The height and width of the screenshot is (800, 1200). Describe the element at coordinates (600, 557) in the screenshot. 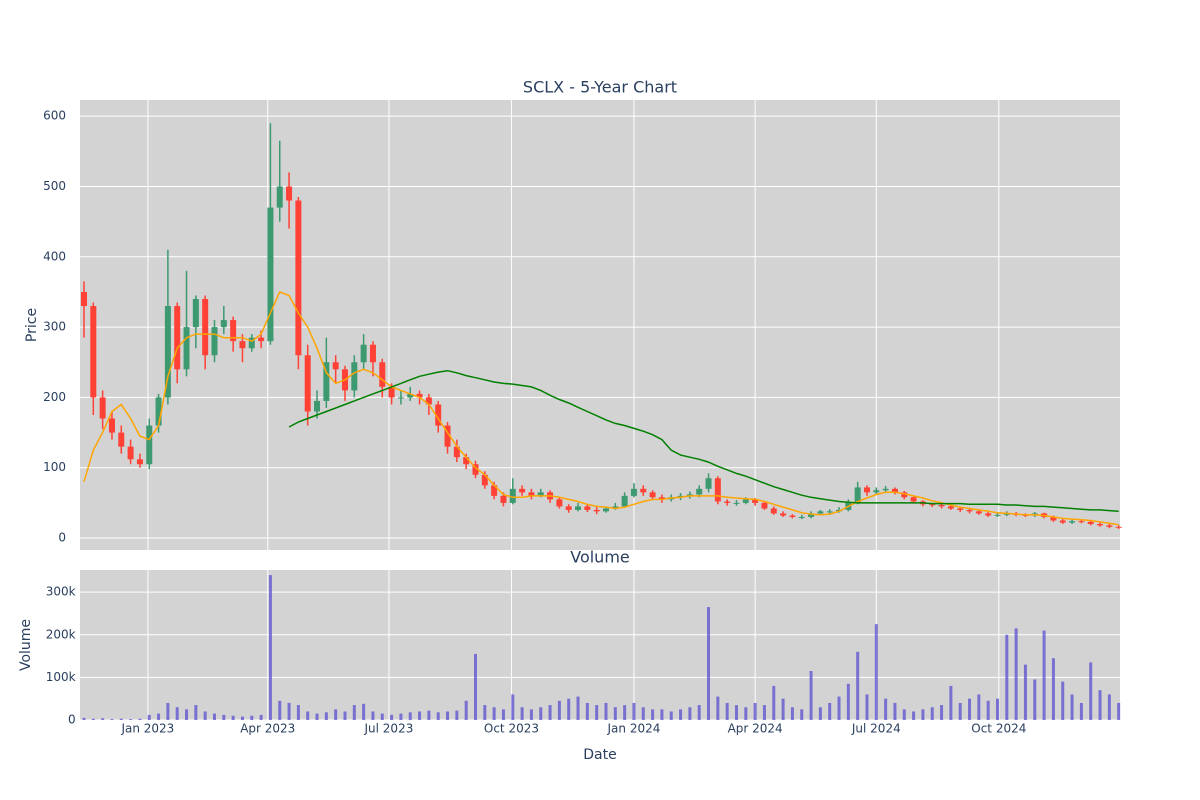

I see `volume-title: Volume` at that location.